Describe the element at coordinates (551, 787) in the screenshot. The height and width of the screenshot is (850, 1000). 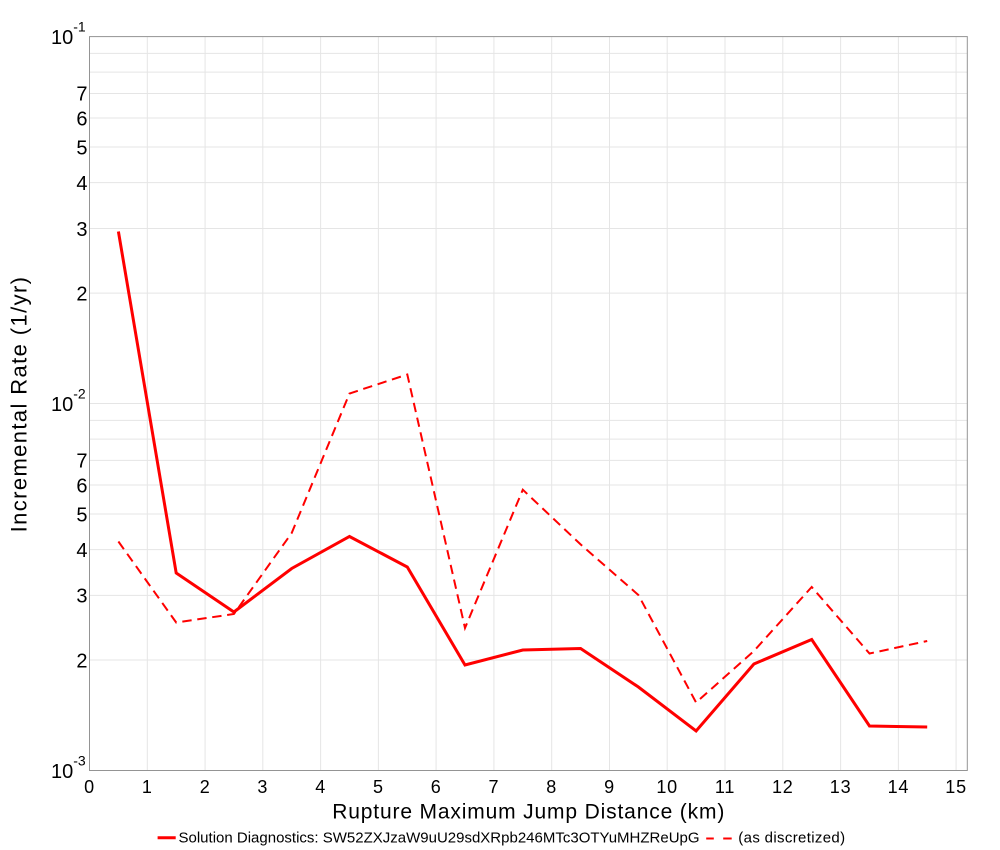
I see `svg-text: 8` at that location.